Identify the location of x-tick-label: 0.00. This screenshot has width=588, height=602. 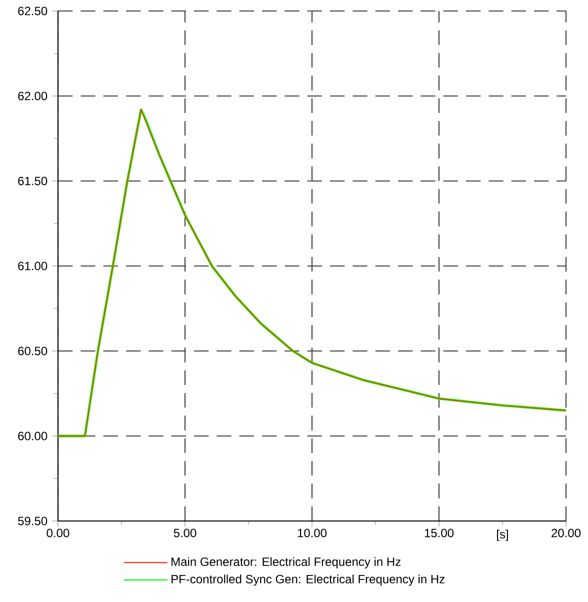
(58, 533).